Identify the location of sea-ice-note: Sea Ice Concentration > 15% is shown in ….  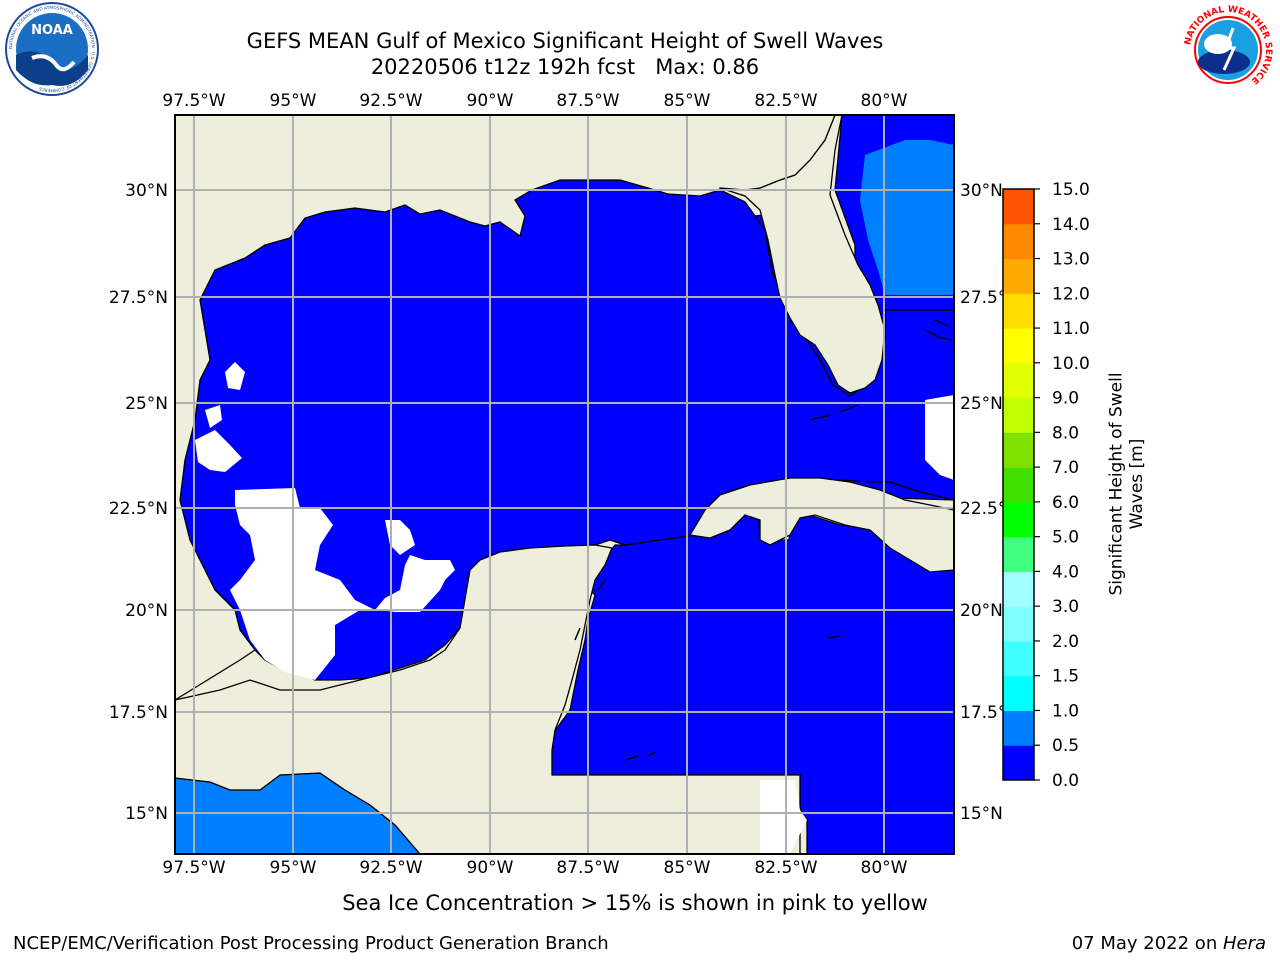
(635, 903).